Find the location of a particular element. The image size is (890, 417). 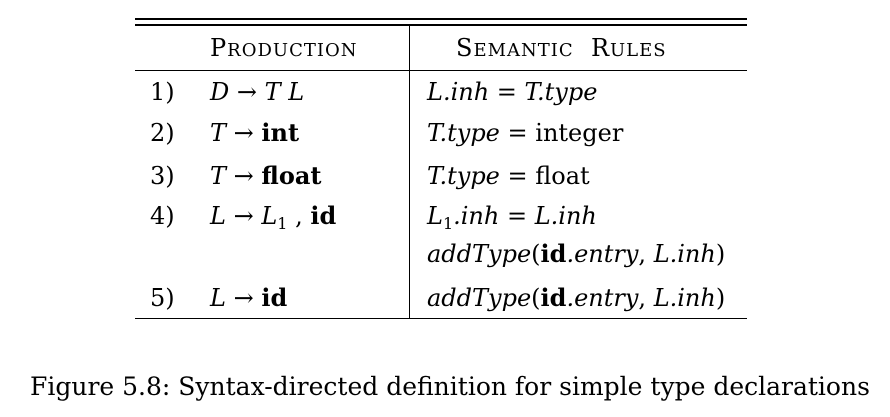

bottom-rule is located at coordinates (441, 318).